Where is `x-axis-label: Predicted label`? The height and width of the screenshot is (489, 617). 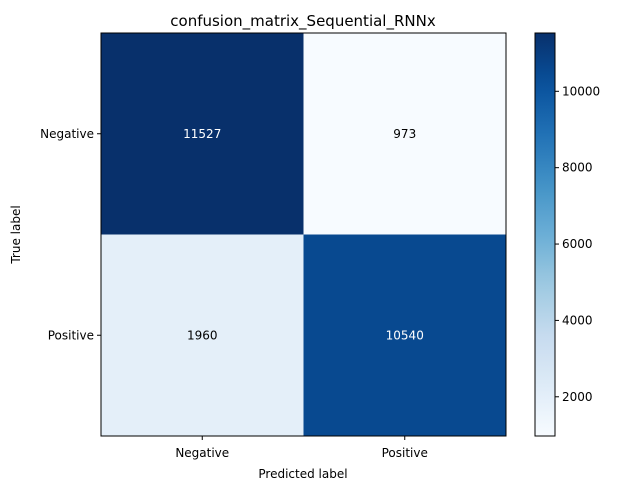 x-axis-label: Predicted label is located at coordinates (302, 474).